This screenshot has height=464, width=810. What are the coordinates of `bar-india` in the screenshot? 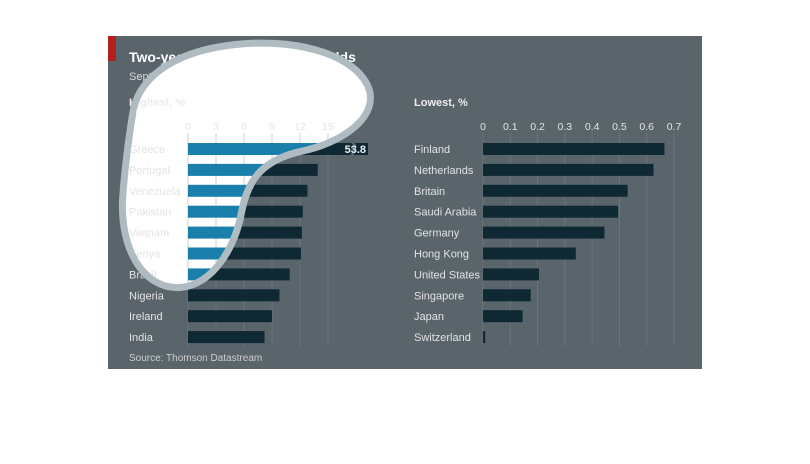 It's located at (226, 337).